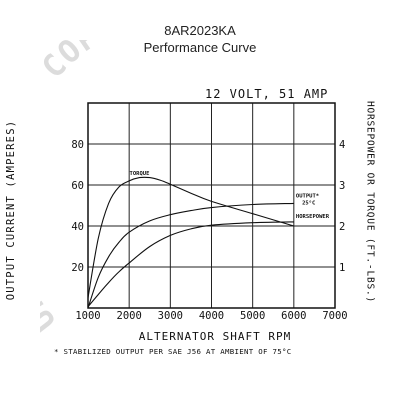 This screenshot has width=400, height=400. What do you see at coordinates (77, 145) in the screenshot?
I see `y-tick-label-left: 80` at bounding box center [77, 145].